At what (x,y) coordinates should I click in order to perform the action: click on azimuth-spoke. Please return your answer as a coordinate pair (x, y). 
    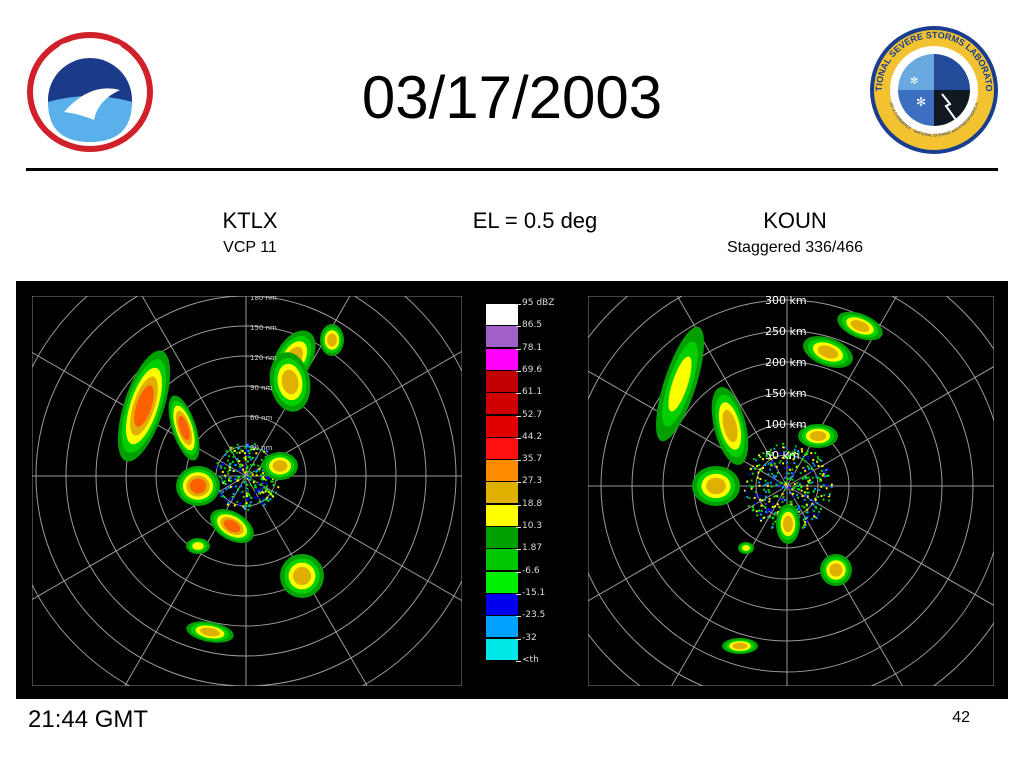
    Looking at the image, I should click on (845, 585).